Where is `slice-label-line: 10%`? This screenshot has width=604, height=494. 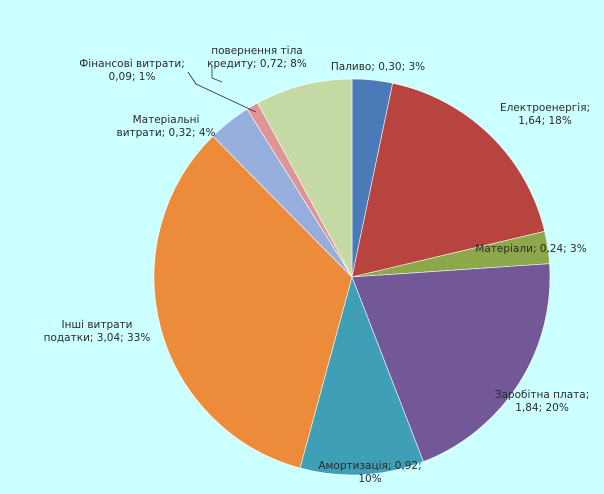 slice-label-line: 10% is located at coordinates (369, 479).